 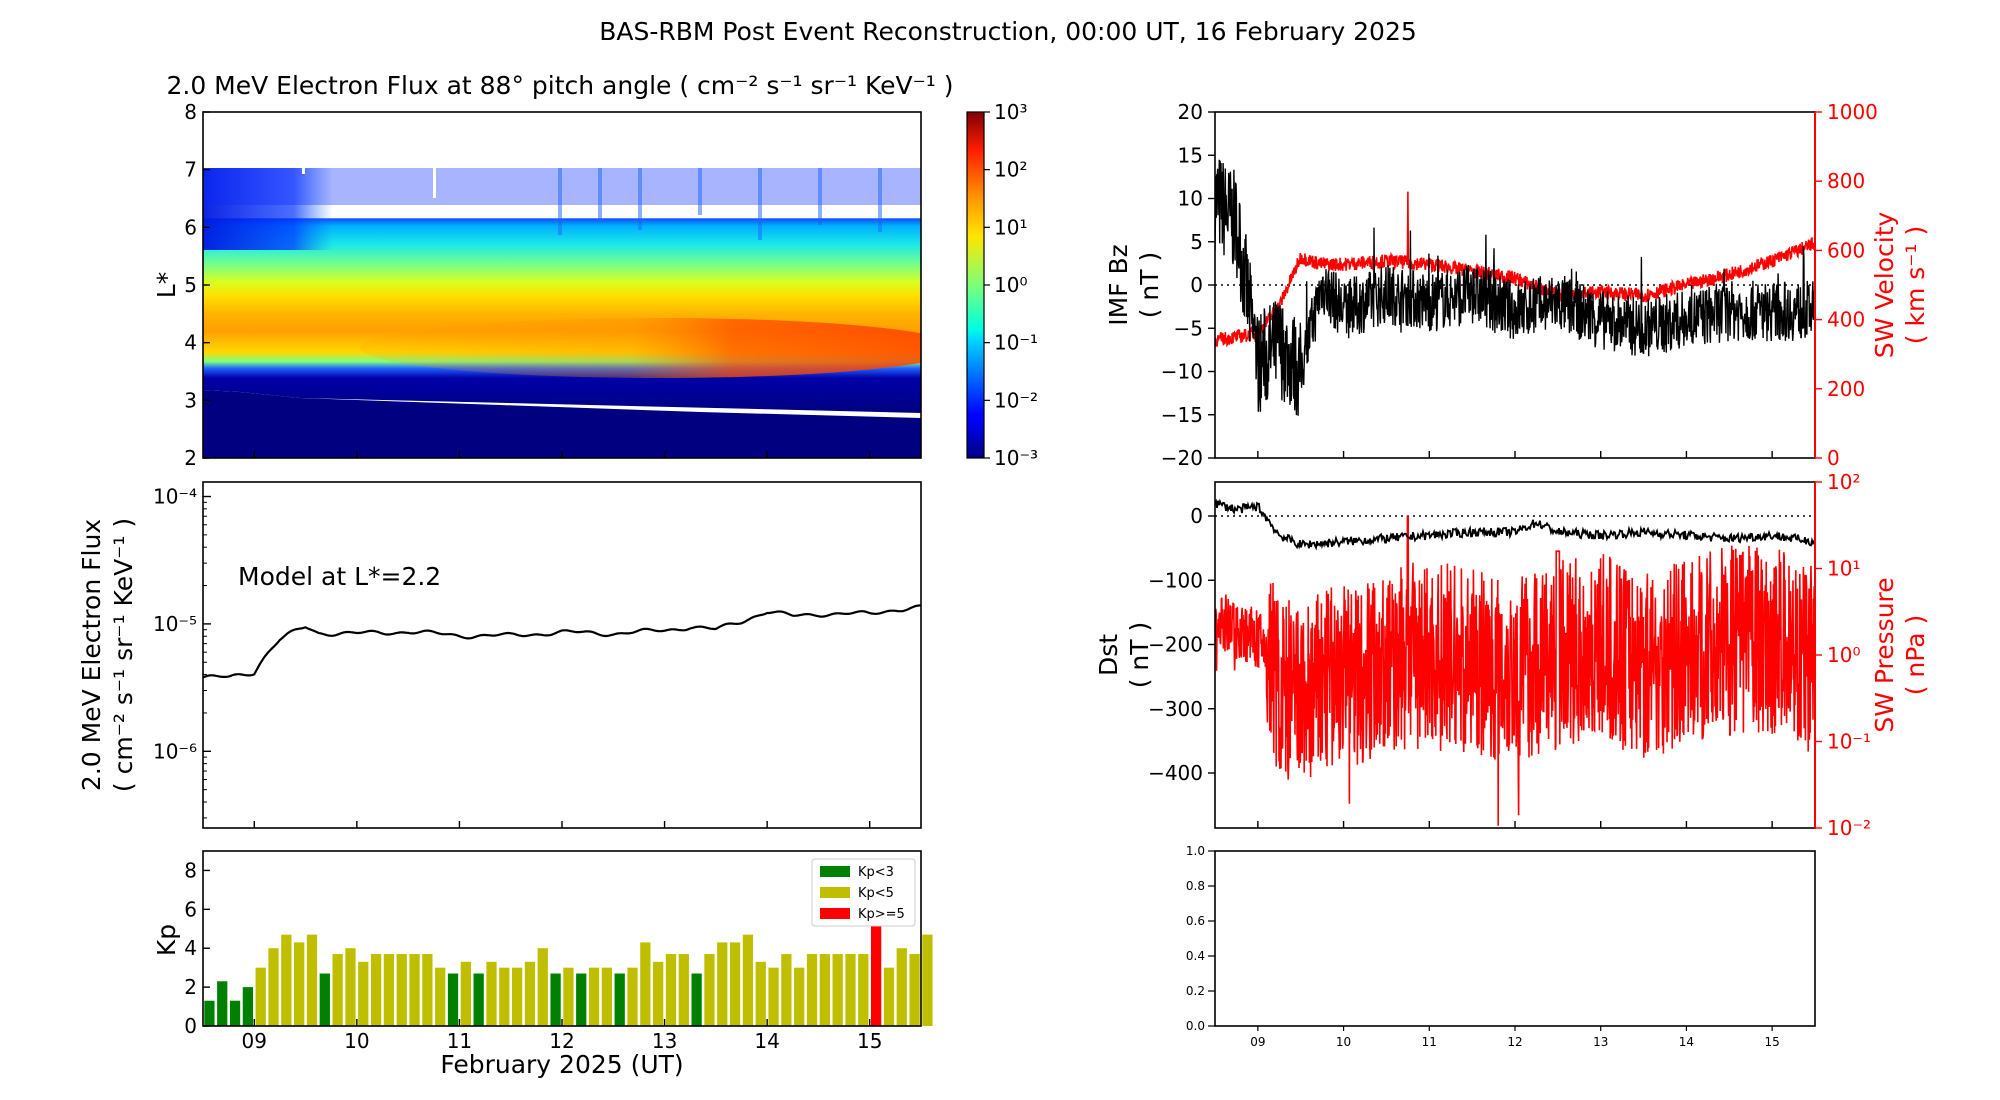 I want to click on legend-swatch-yellow, so click(x=835, y=892).